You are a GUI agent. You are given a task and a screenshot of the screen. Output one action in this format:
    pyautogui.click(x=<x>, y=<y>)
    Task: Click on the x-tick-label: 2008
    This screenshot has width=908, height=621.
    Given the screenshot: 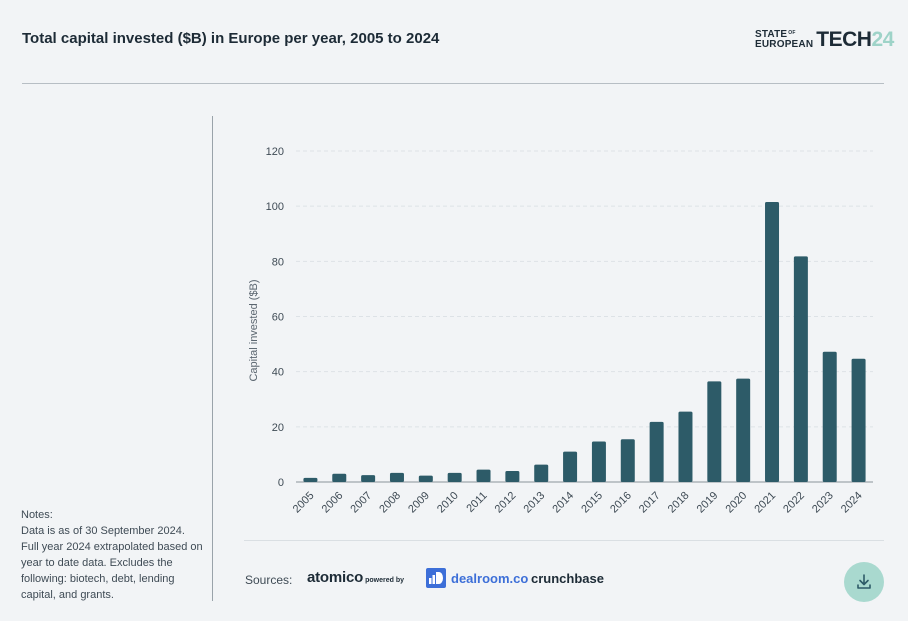 What is the action you would take?
    pyautogui.click(x=390, y=503)
    